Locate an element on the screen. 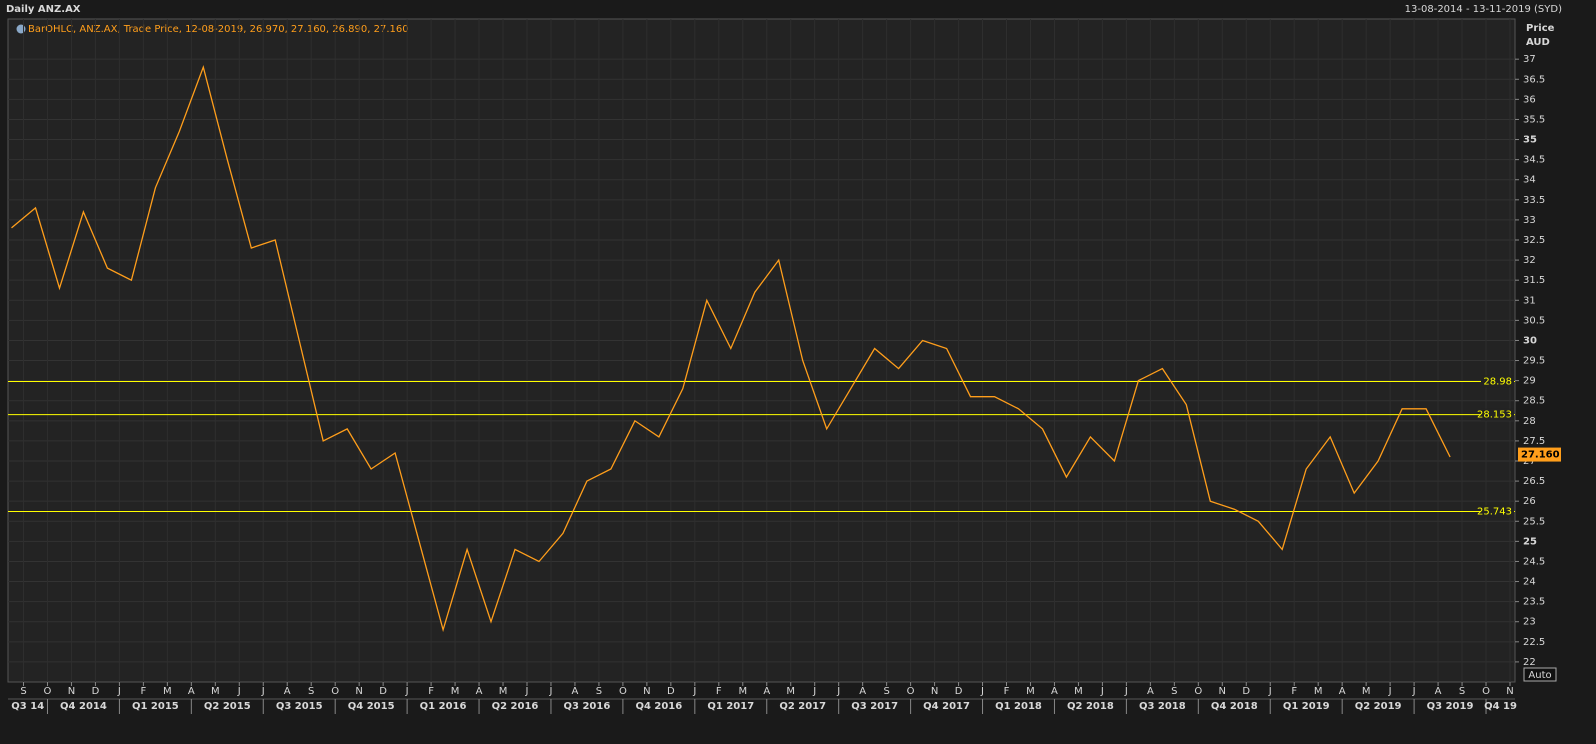 The width and height of the screenshot is (1596, 744). reference-label: 28.98 is located at coordinates (1497, 381).